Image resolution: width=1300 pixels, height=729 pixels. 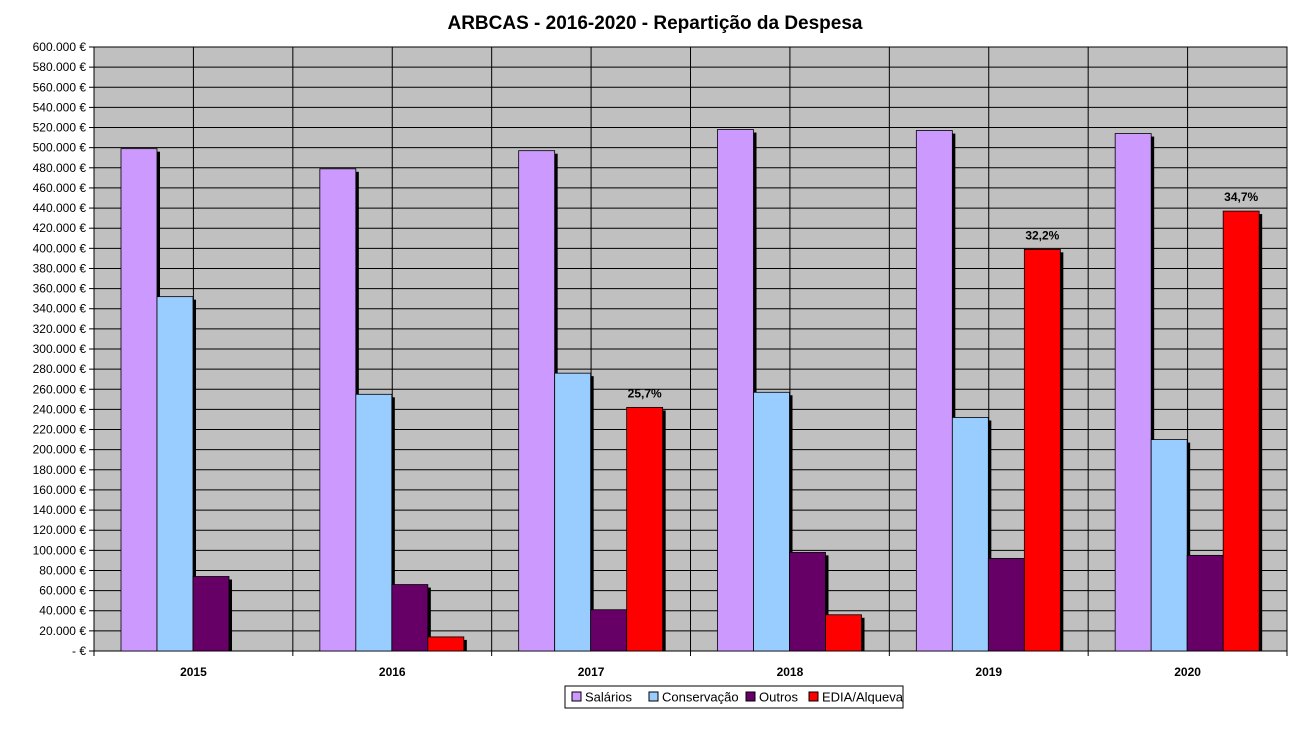 I want to click on bar-outros-2020, so click(x=1205, y=603).